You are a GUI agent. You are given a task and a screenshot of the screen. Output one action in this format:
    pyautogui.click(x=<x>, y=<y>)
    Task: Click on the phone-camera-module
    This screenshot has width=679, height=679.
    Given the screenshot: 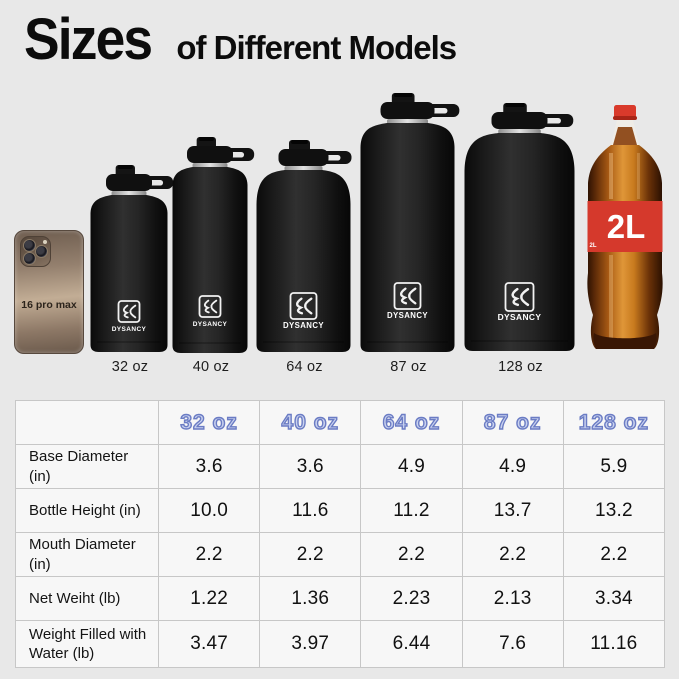 What is the action you would take?
    pyautogui.click(x=35, y=251)
    